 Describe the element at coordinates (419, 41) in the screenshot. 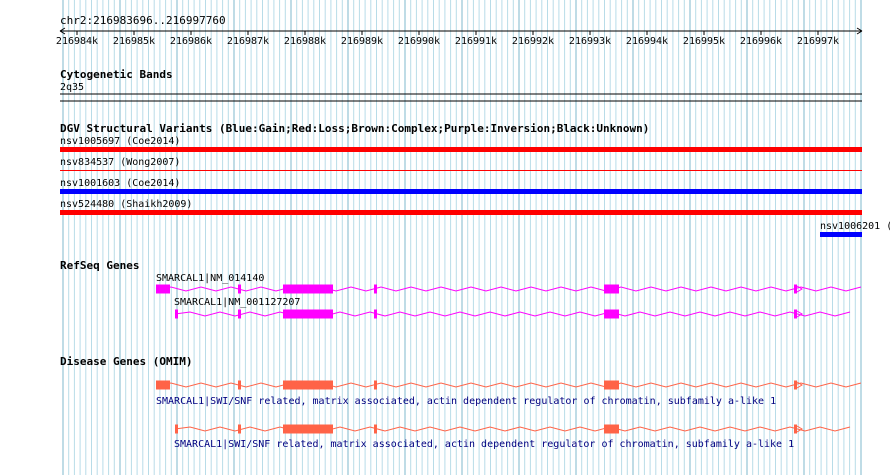

I see `ruler-tick-label: 216990k` at that location.